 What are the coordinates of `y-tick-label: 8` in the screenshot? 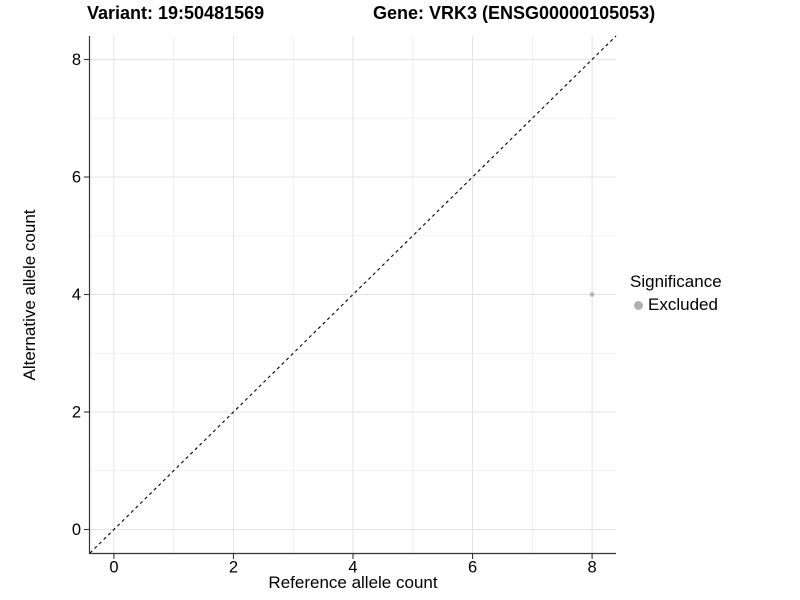 It's located at (76, 60).